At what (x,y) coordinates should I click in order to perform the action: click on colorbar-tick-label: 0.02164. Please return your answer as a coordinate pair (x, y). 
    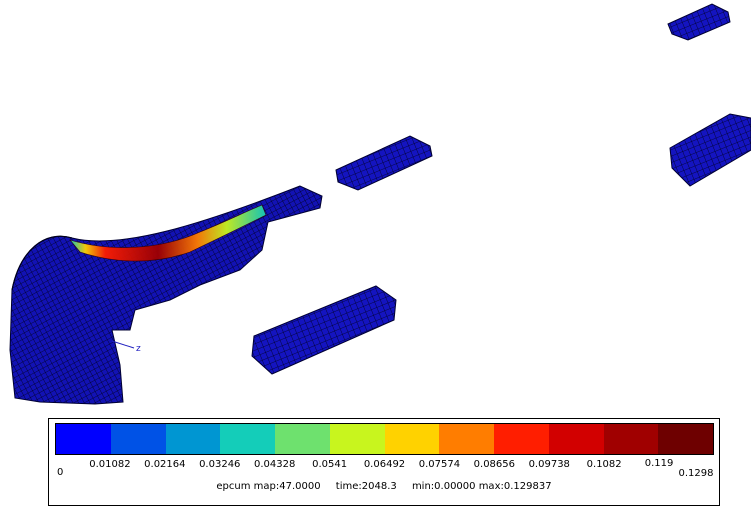
    Looking at the image, I should click on (165, 464).